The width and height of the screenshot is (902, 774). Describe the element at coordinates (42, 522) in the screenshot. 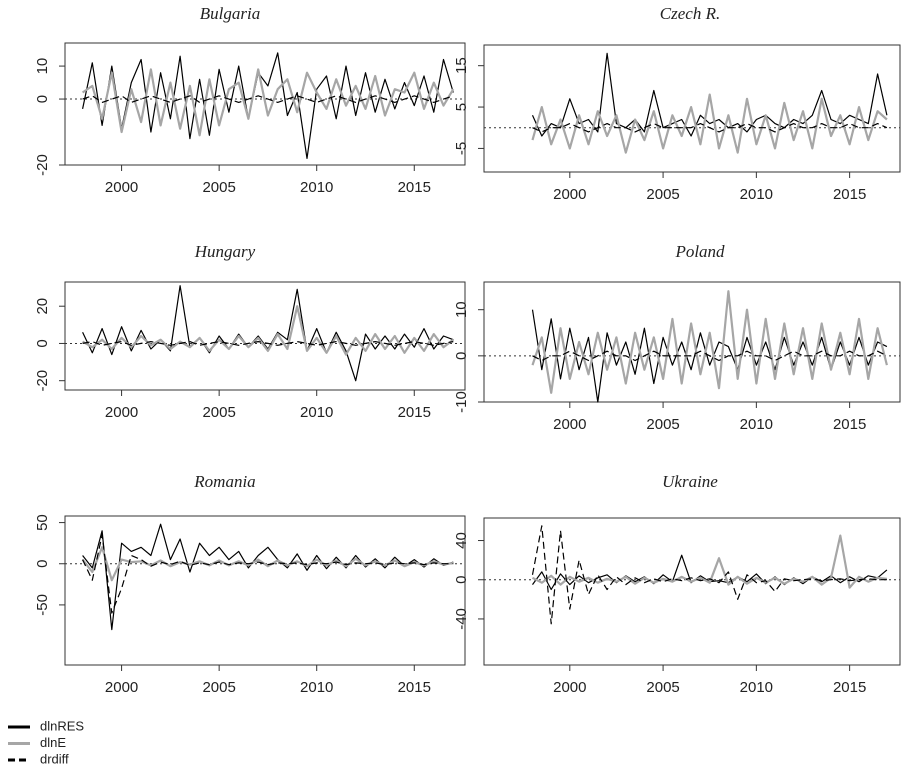

I see `y-tick-label: 50` at that location.